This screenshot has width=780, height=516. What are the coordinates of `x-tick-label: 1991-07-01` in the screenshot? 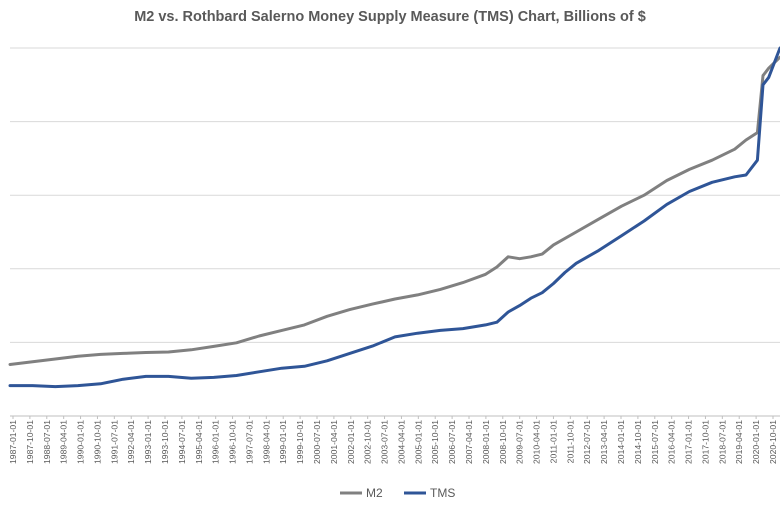 It's located at (114, 442).